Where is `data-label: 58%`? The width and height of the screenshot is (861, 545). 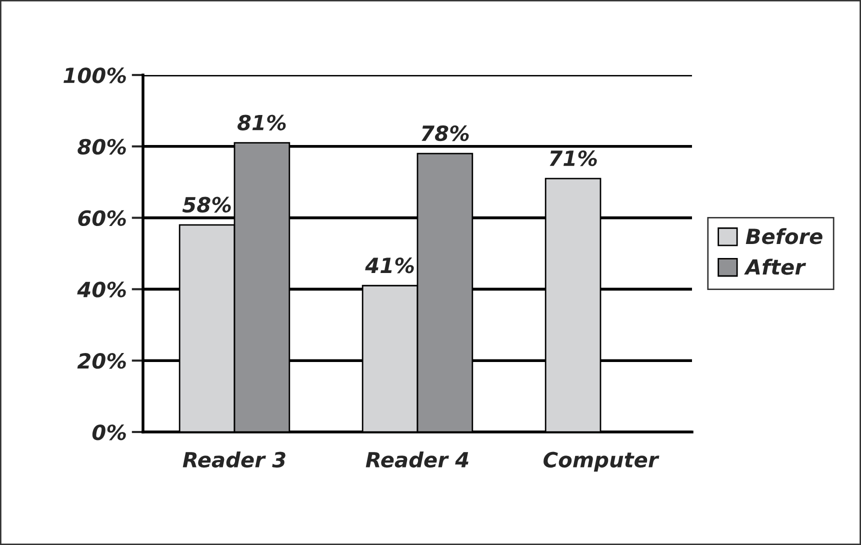 data-label: 58% is located at coordinates (206, 204).